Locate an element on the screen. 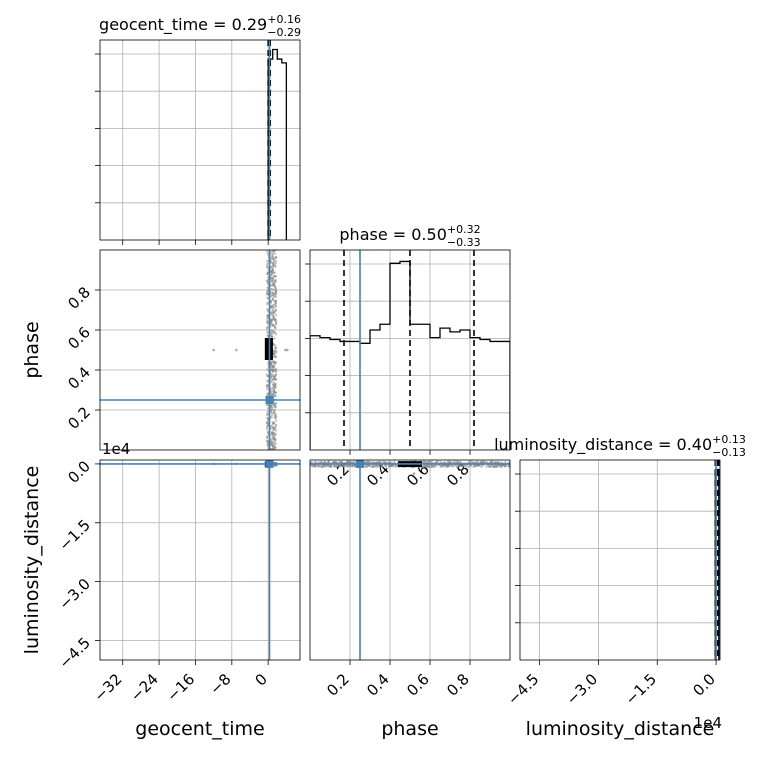 Image resolution: width=760 pixels, height=760 pixels. x-tick-label: 0 is located at coordinates (261, 679).